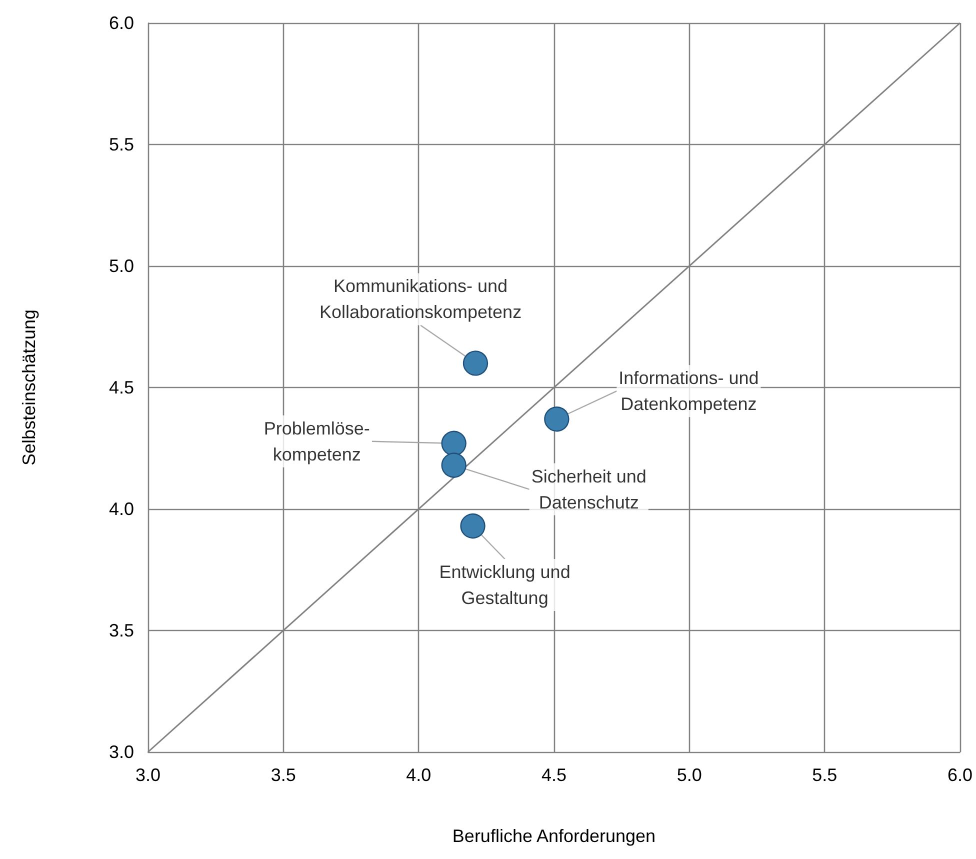  What do you see at coordinates (588, 489) in the screenshot?
I see `annotation: Sicherheit und Datenschutz` at bounding box center [588, 489].